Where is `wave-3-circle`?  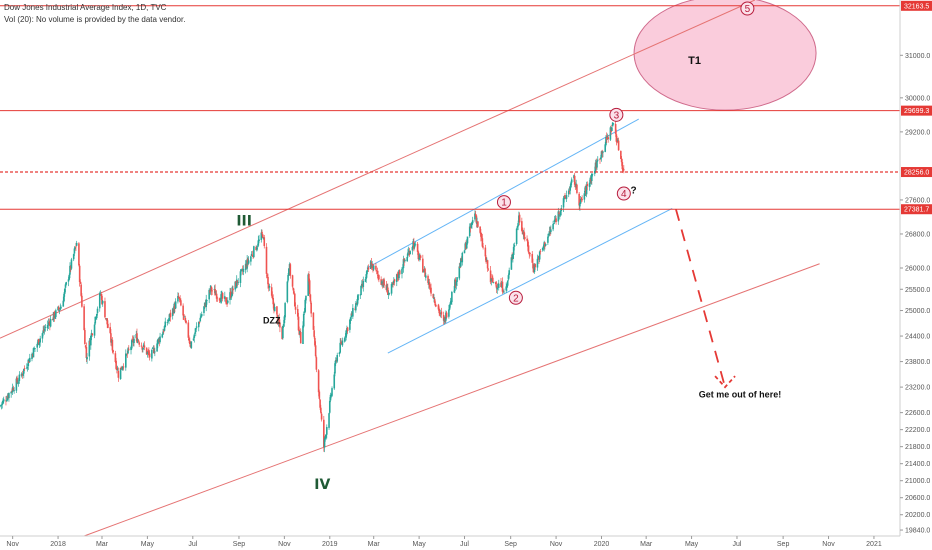
wave-3-circle is located at coordinates (616, 114).